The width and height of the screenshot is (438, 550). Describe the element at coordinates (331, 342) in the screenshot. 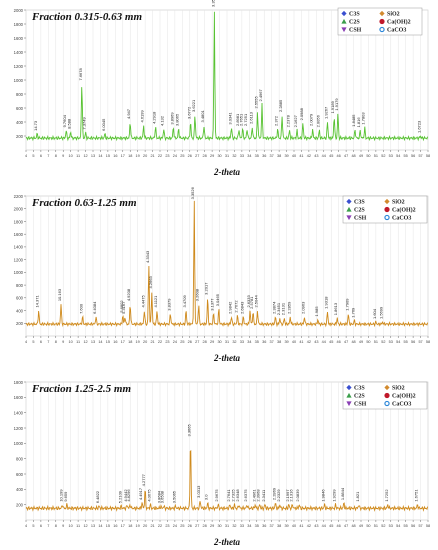

I see `x-tick-label: 45` at that location.